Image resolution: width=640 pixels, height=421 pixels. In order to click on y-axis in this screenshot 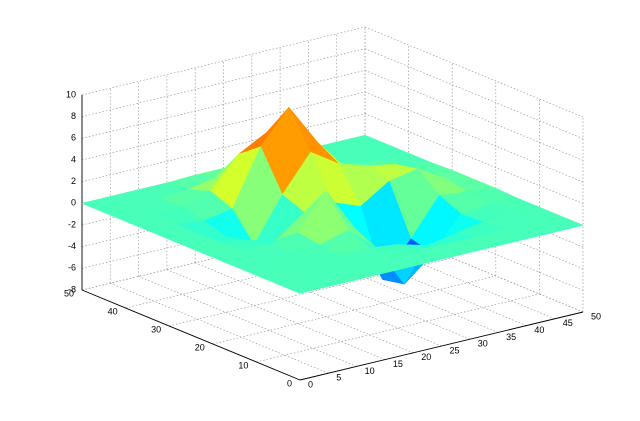, I will do `click(191, 335)`.